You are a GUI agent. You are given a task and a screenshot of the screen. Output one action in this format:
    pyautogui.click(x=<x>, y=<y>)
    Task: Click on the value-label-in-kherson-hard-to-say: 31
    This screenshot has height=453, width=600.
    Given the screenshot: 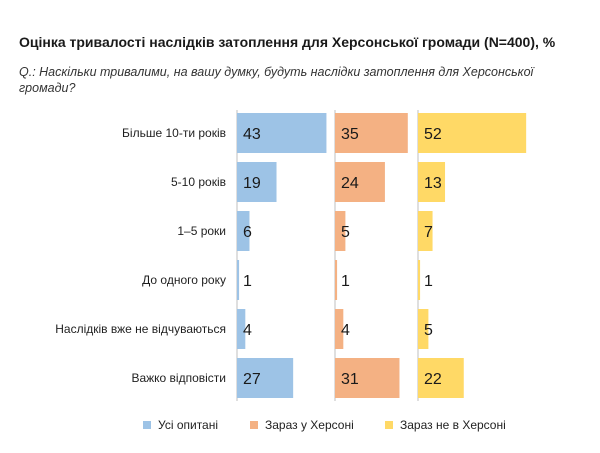 What is the action you would take?
    pyautogui.click(x=350, y=379)
    